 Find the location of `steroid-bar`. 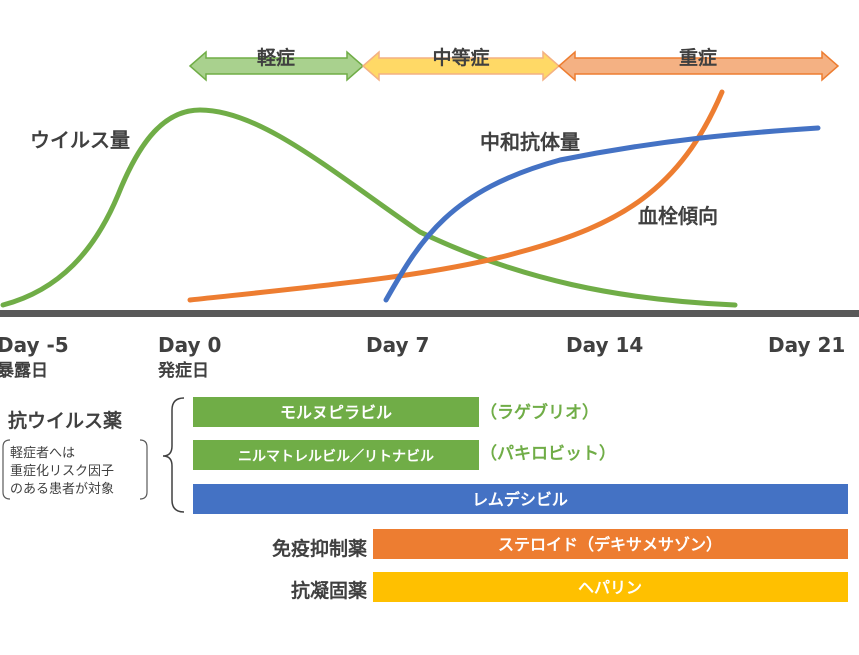

steroid-bar is located at coordinates (610, 544).